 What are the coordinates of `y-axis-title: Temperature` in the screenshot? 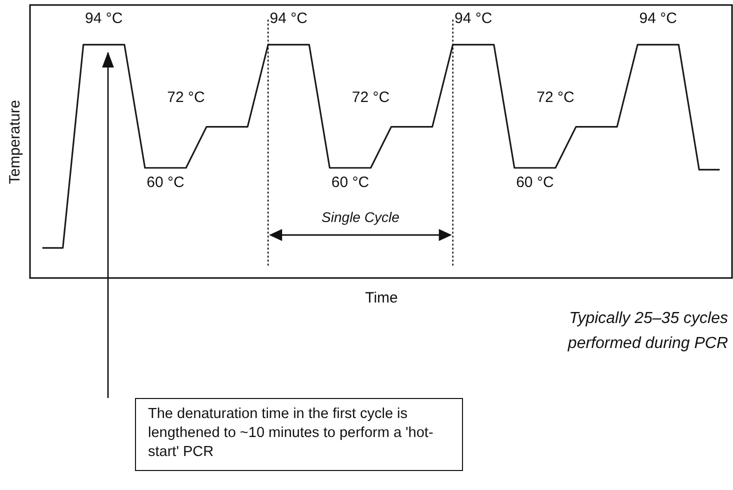 It's located at (15, 142).